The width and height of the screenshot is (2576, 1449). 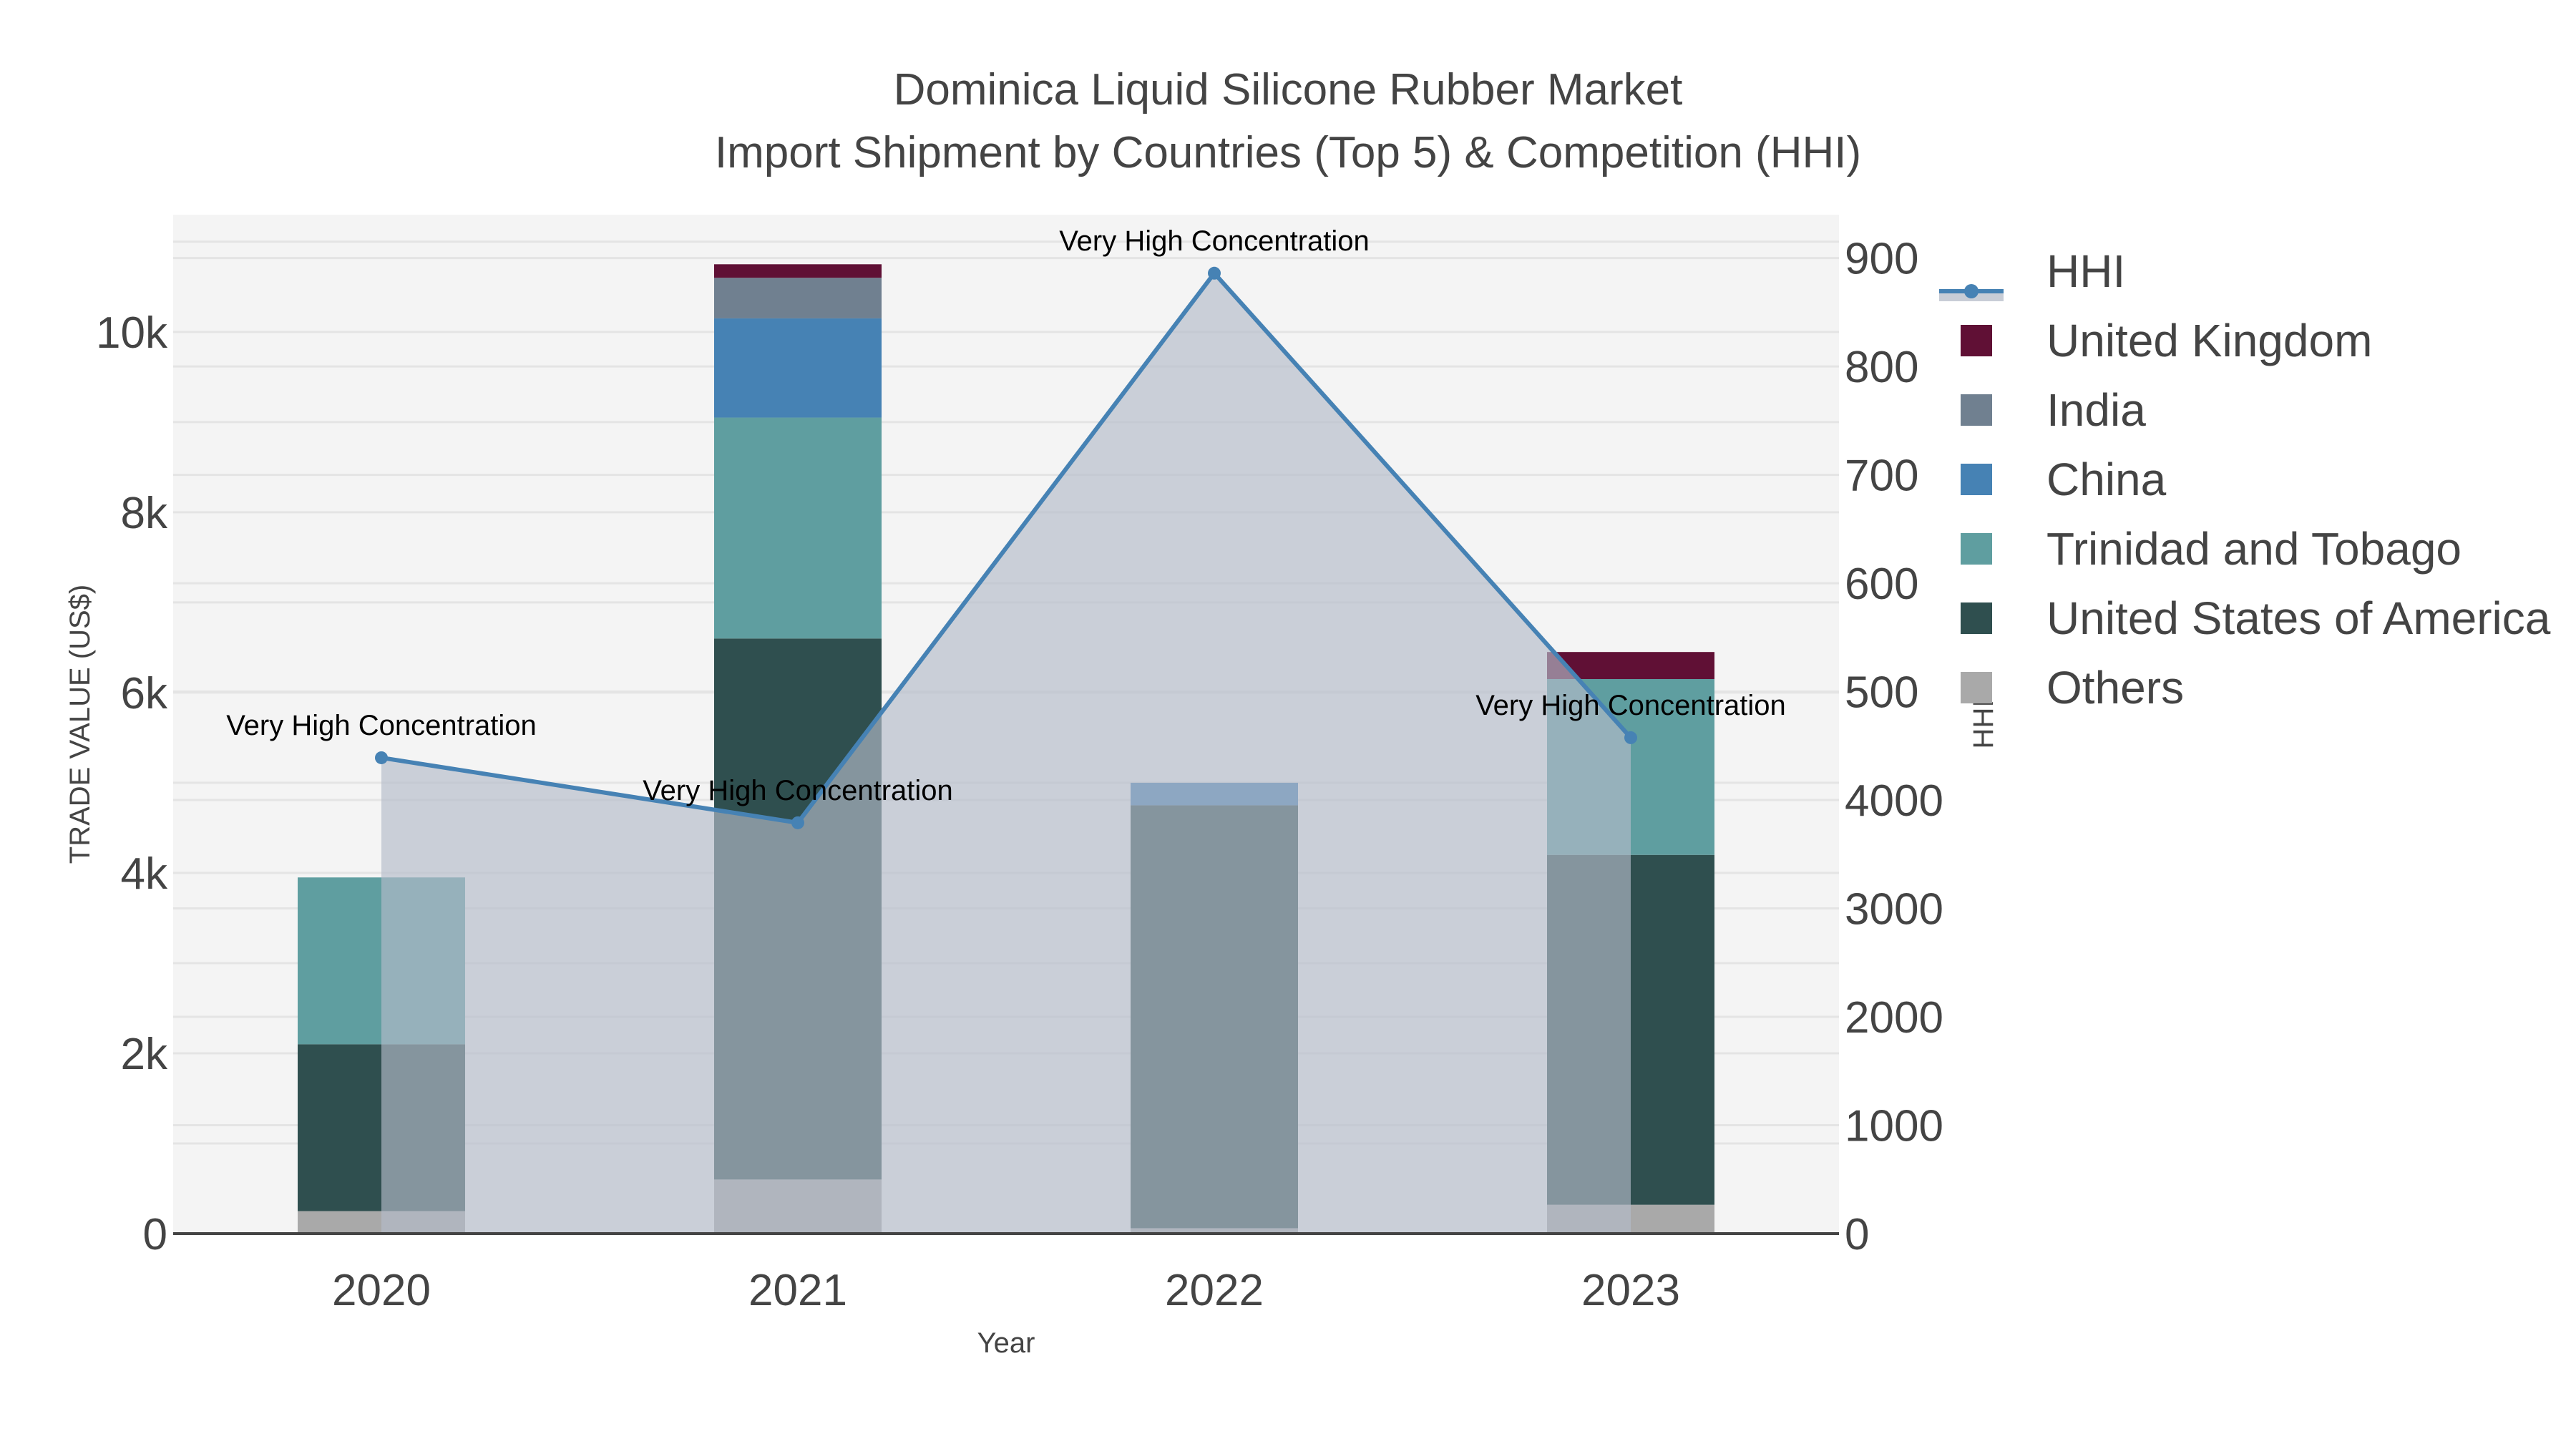 I want to click on legend-label: China, so click(x=2106, y=479).